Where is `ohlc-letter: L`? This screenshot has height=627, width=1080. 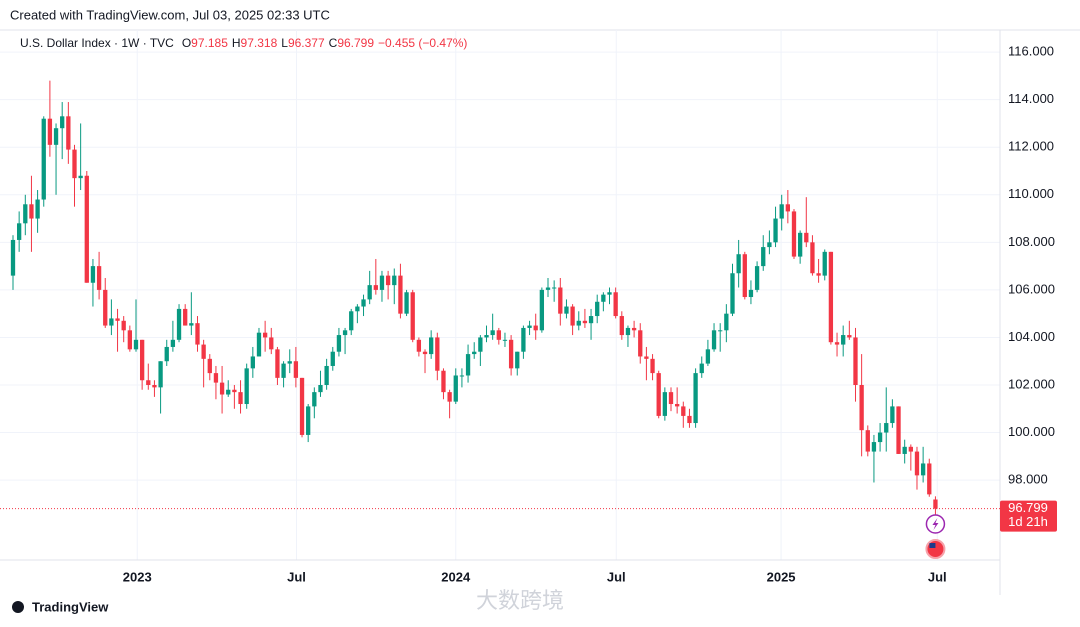
ohlc-letter: L is located at coordinates (284, 43).